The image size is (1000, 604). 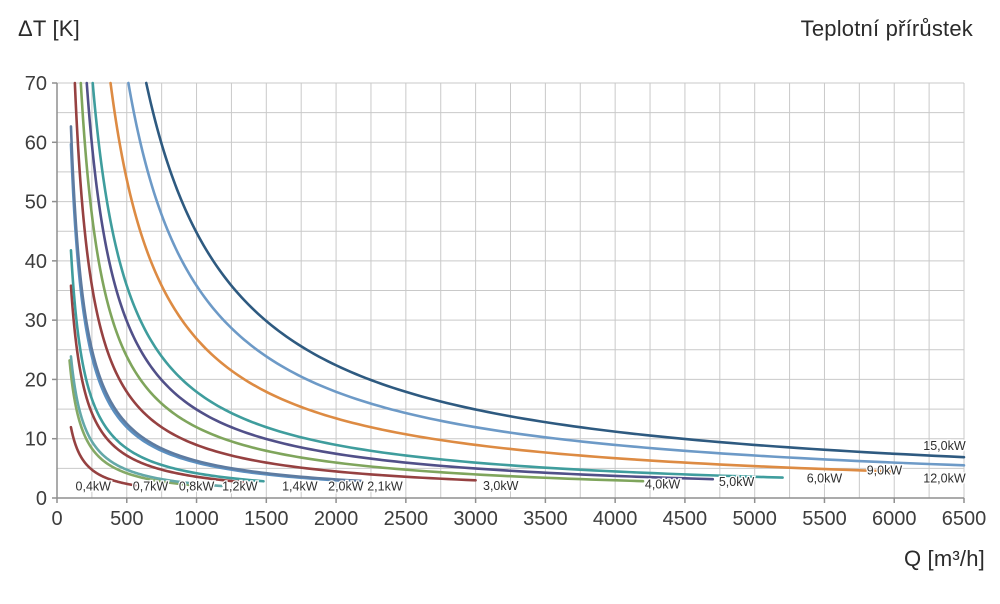 I want to click on curve-label-9,0kW: 9,0kW, so click(x=885, y=471).